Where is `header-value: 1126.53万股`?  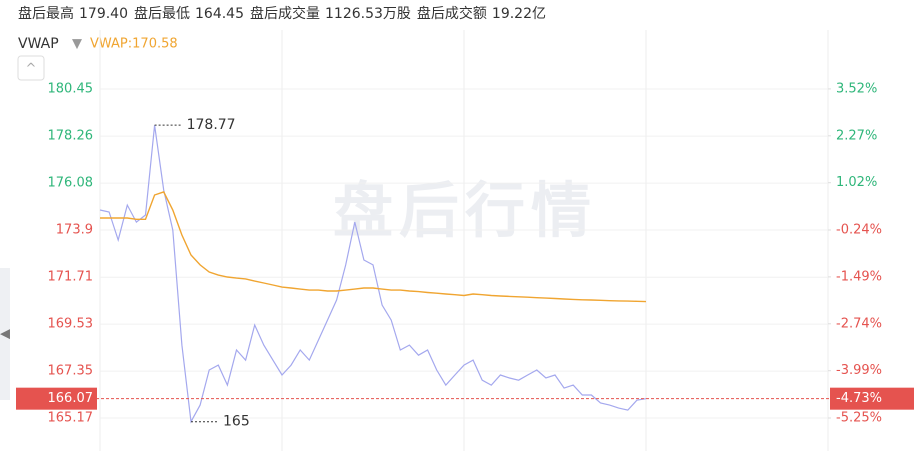 header-value: 1126.53万股 is located at coordinates (368, 14).